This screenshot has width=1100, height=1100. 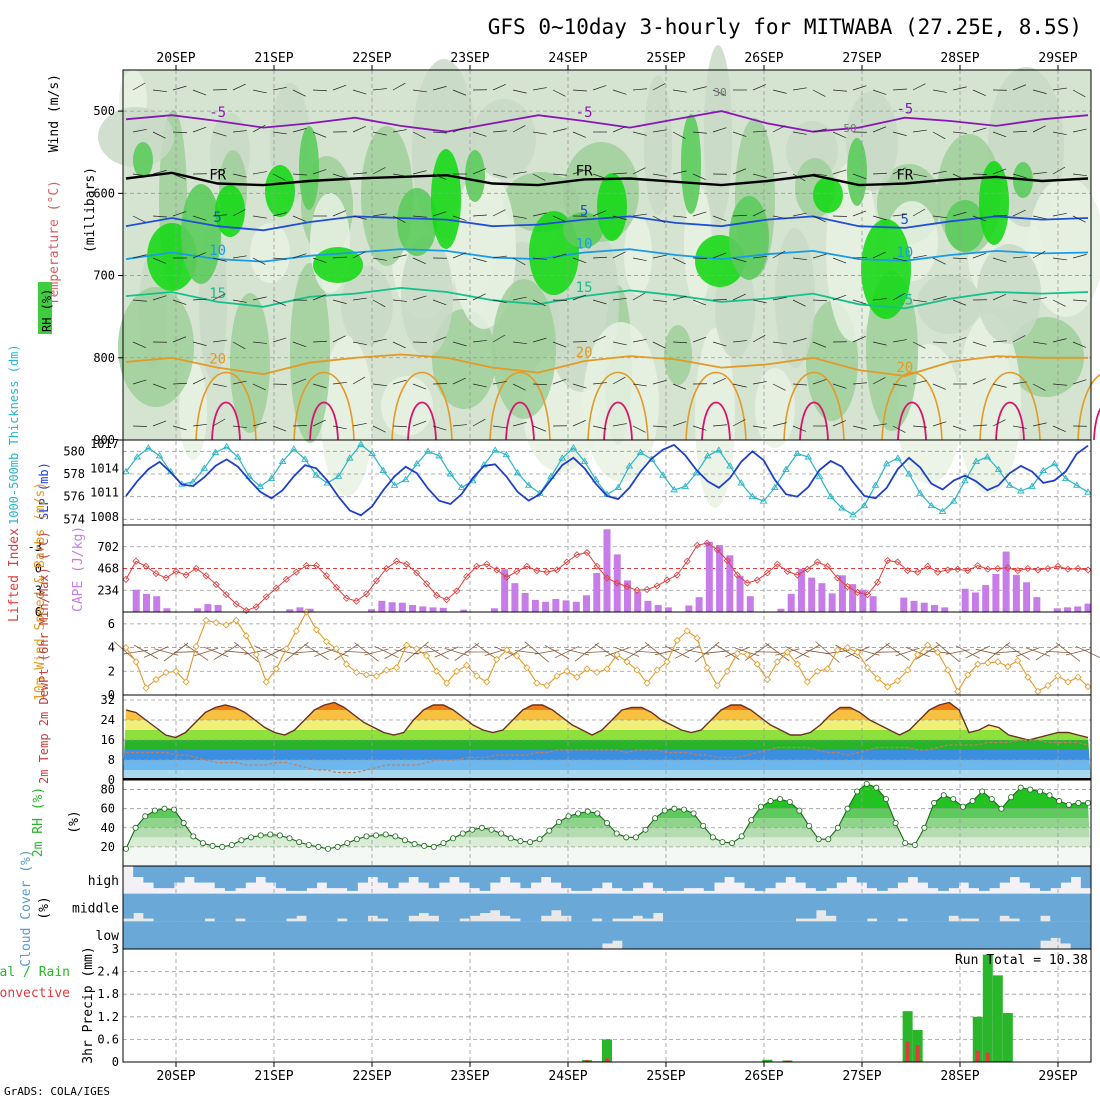 What do you see at coordinates (74, 451) in the screenshot?
I see `y-tick-label: 580` at bounding box center [74, 451].